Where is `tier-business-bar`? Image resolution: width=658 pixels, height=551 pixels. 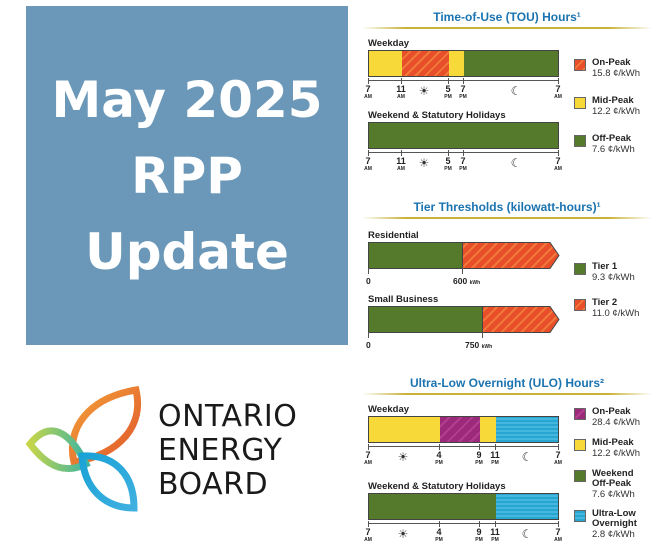 tier-business-bar is located at coordinates (464, 319).